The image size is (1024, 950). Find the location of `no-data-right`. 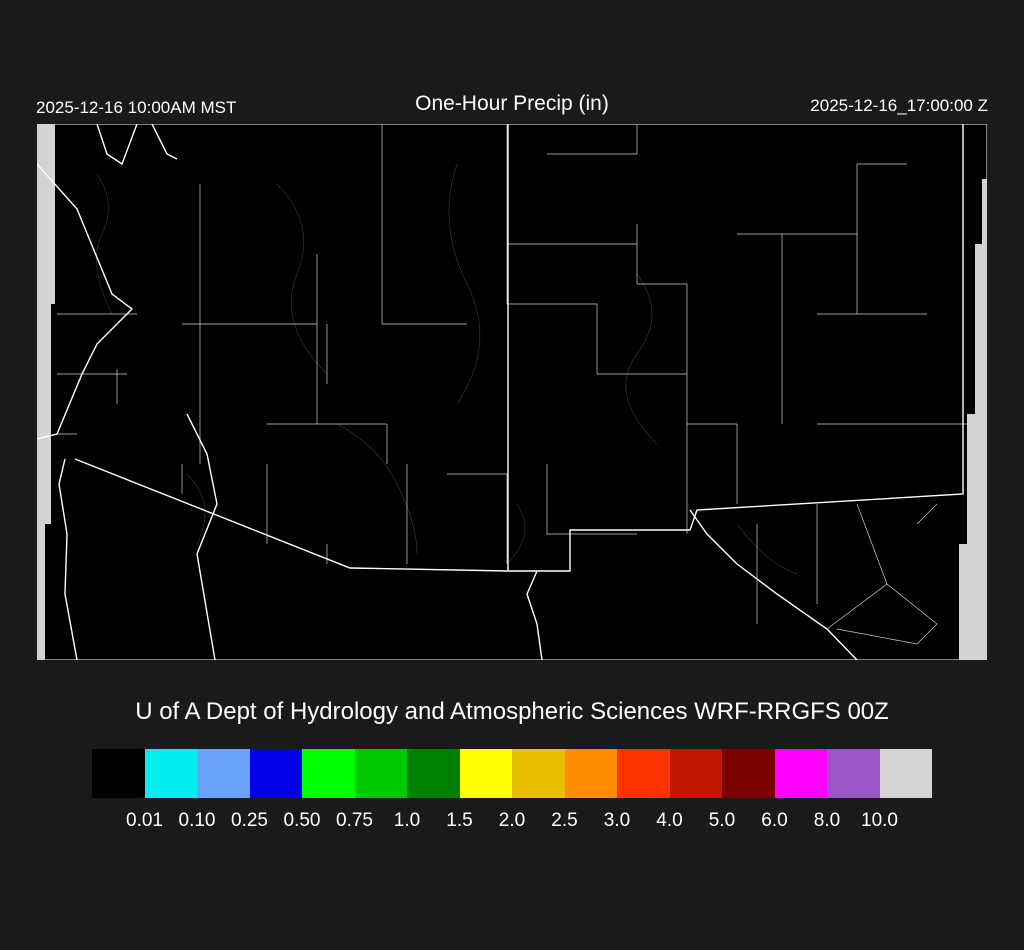

no-data-right is located at coordinates (973, 419).